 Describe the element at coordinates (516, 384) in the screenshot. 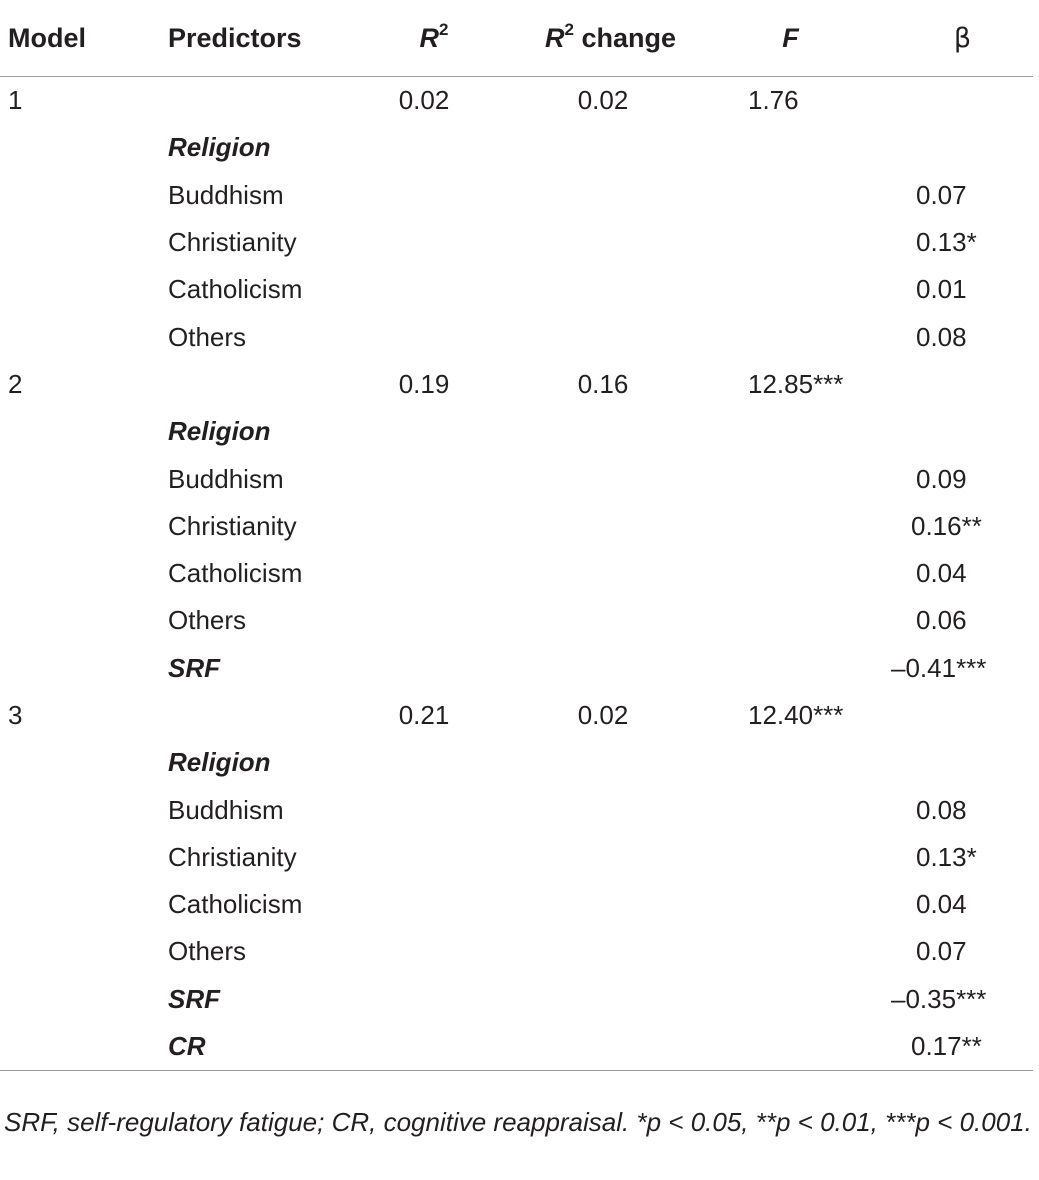

I see `table-row: 2 0.19 0.16 12.85***` at that location.